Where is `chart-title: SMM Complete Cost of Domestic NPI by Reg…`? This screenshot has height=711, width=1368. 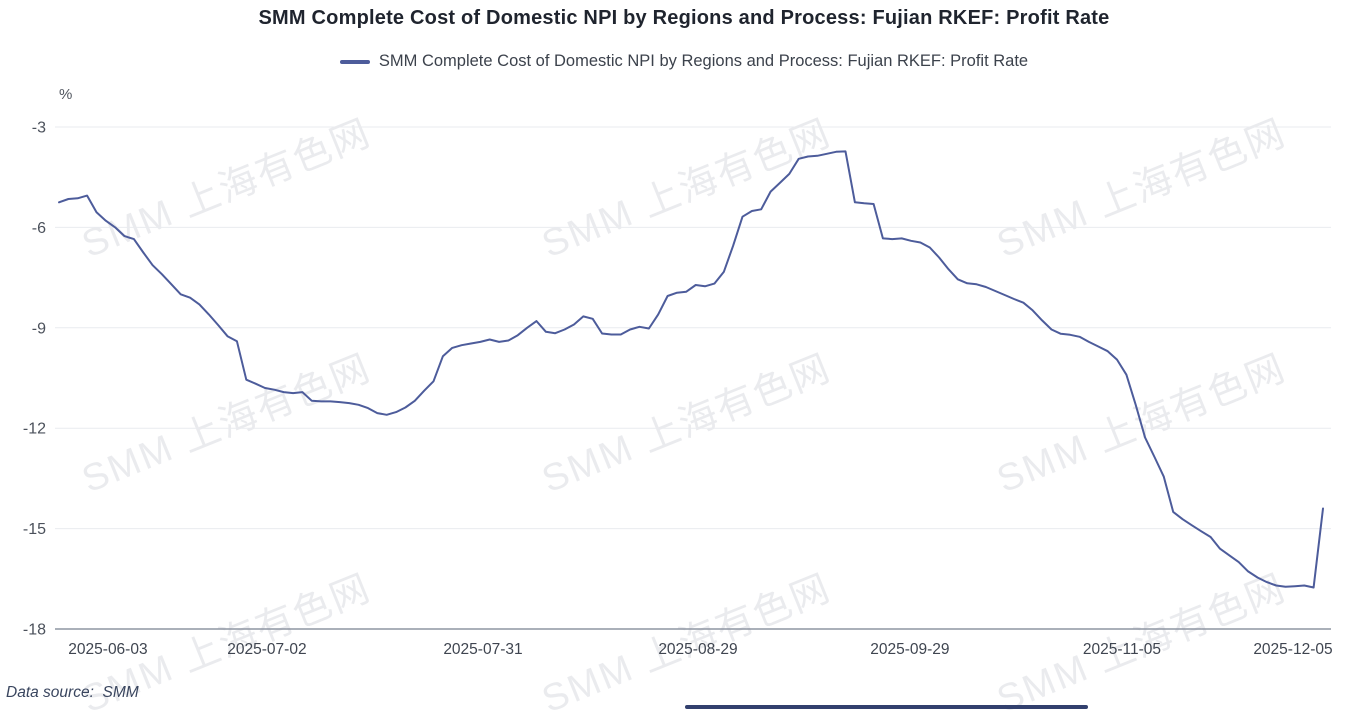
chart-title: SMM Complete Cost of Domestic NPI by Reg… is located at coordinates (684, 18).